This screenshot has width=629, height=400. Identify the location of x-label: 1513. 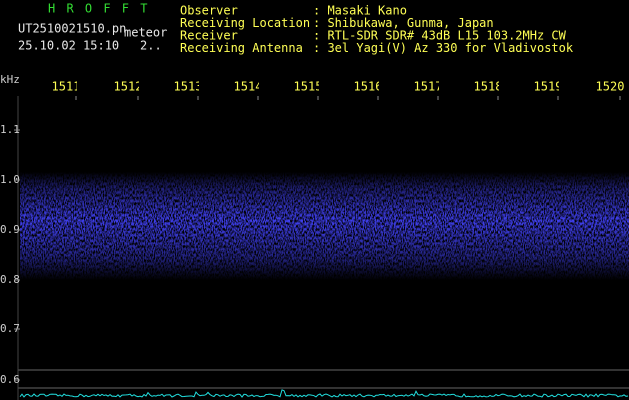
(188, 87).